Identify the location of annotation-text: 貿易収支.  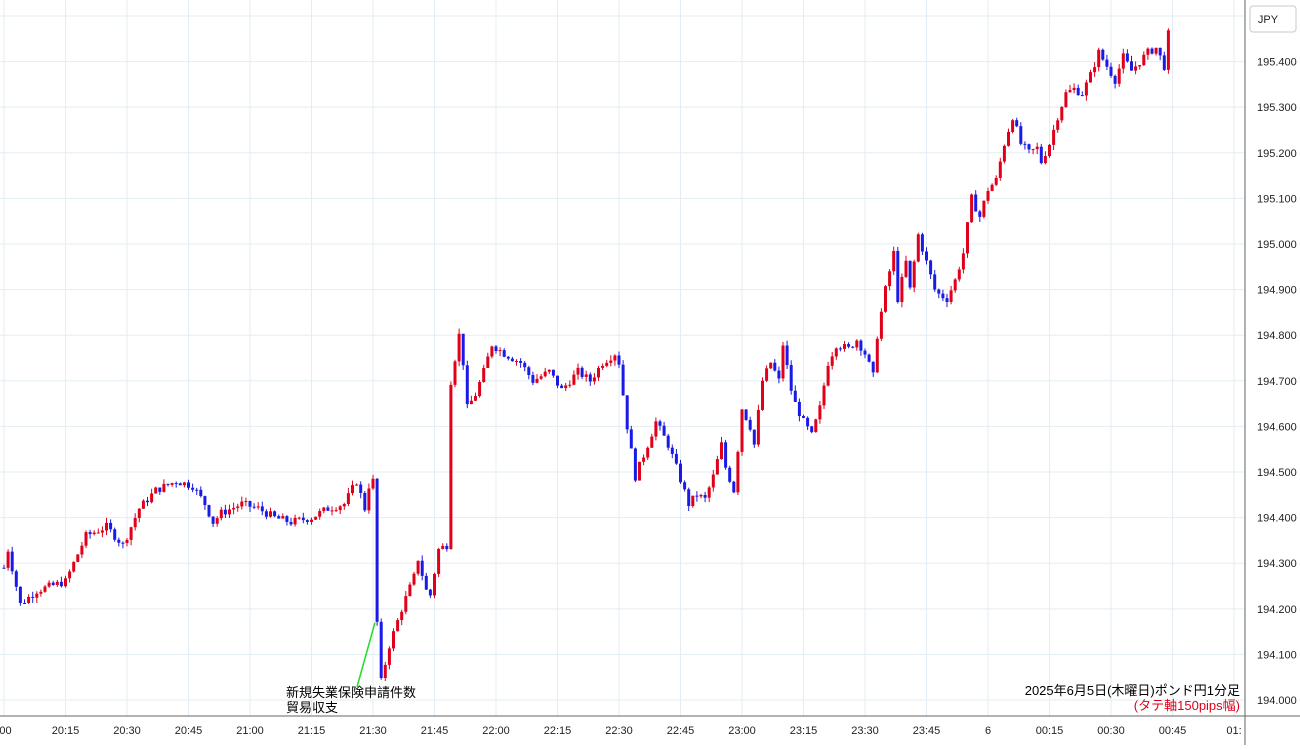
(312, 707).